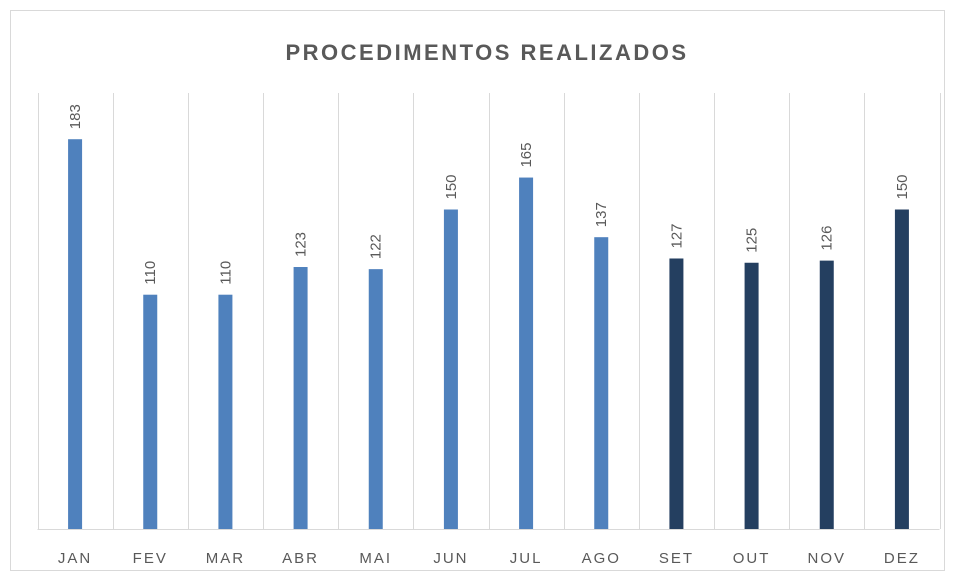 This screenshot has height=581, width=955. Describe the element at coordinates (75, 558) in the screenshot. I see `x-tick-label: JAN` at that location.